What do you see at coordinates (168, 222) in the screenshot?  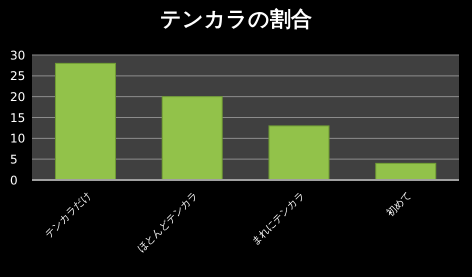 I see `x-tick-label: ほとんどテンカラ` at bounding box center [168, 222].